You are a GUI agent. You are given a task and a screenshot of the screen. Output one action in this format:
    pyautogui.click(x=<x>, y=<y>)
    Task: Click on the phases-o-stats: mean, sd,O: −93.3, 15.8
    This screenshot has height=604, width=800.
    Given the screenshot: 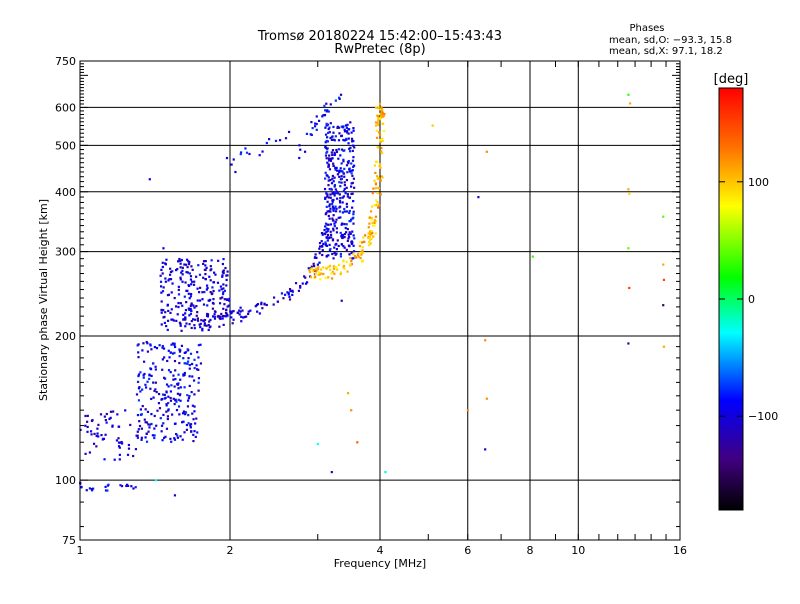 What is the action you would take?
    pyautogui.click(x=670, y=40)
    